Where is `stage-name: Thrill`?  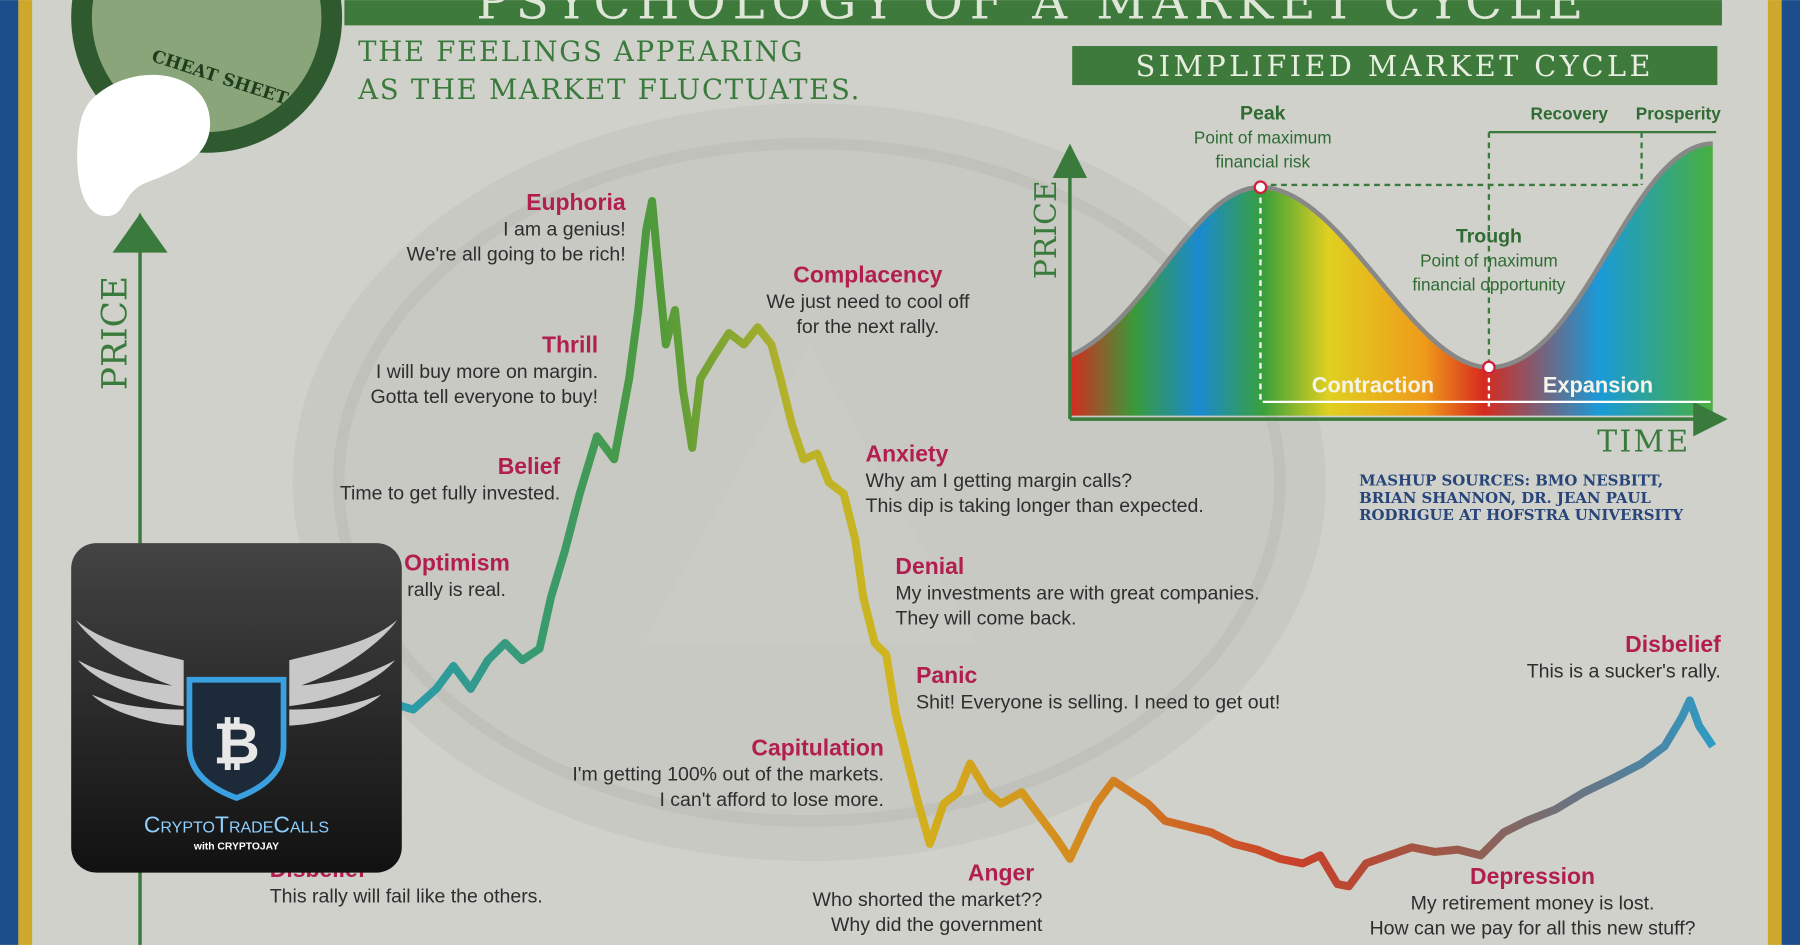
stage-name: Thrill is located at coordinates (570, 345).